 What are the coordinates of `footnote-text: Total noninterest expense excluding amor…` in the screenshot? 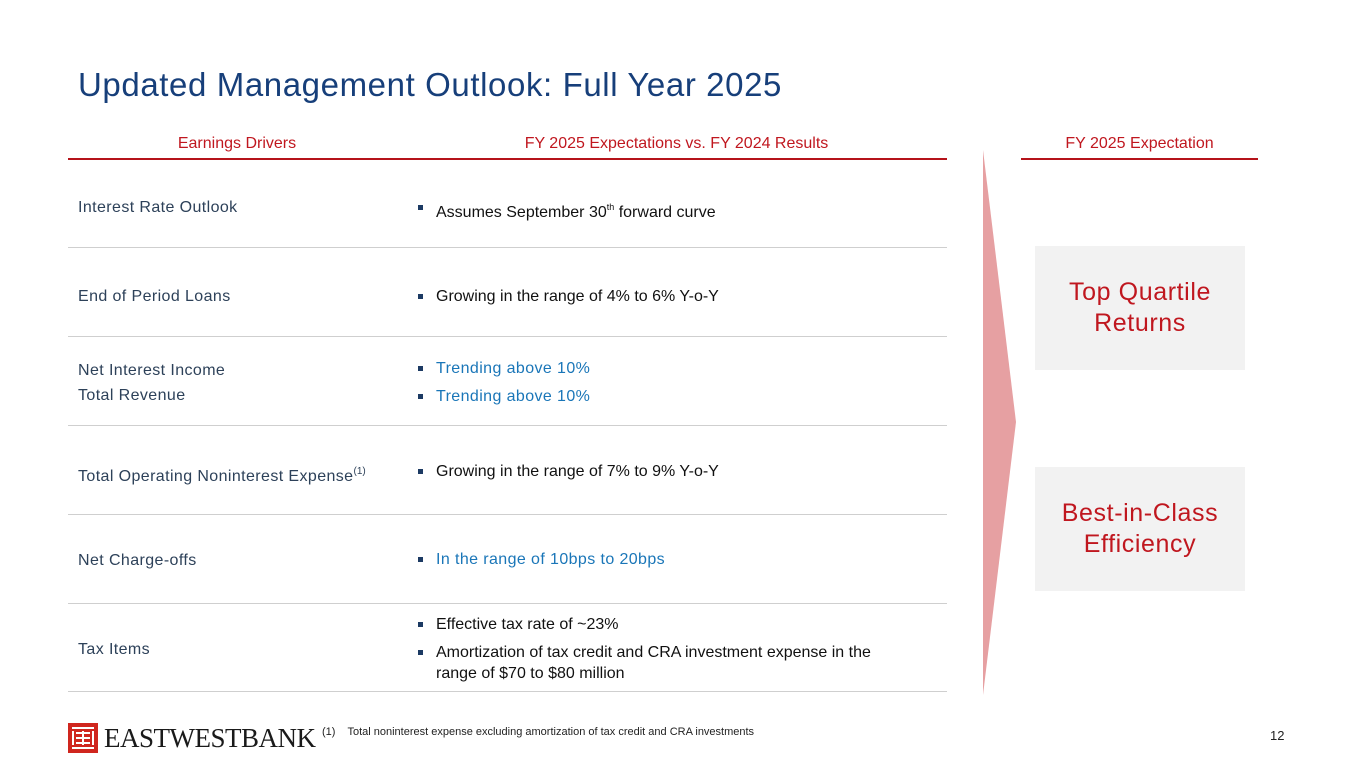 It's located at (551, 732).